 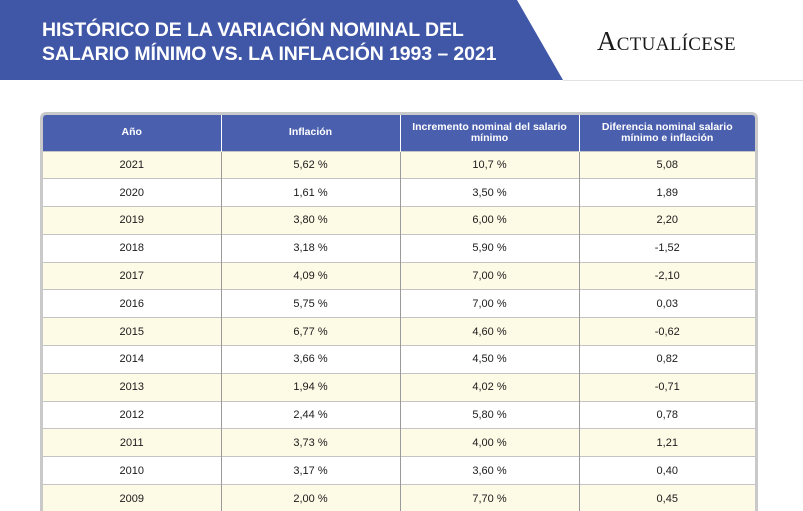 What do you see at coordinates (666, 414) in the screenshot?
I see `cell-difference: 0,78` at bounding box center [666, 414].